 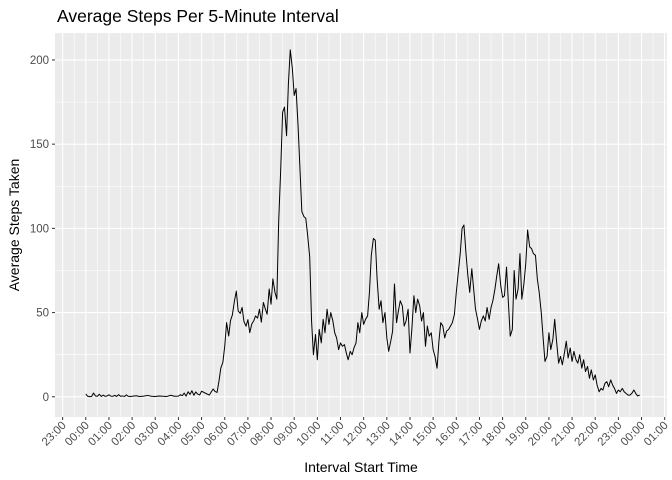 I want to click on x-tick-label: 17:00, so click(x=471, y=434).